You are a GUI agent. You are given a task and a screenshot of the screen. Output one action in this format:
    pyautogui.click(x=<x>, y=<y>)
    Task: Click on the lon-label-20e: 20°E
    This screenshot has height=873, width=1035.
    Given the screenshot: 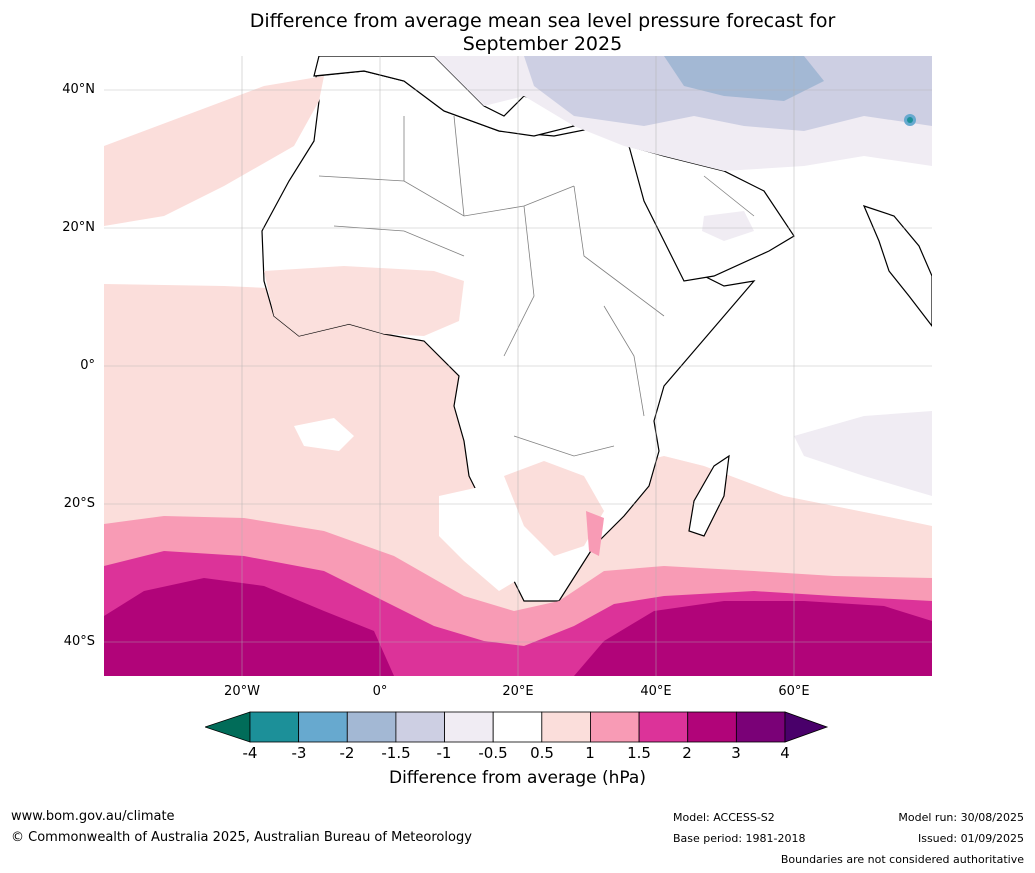 What is the action you would take?
    pyautogui.click(x=518, y=691)
    